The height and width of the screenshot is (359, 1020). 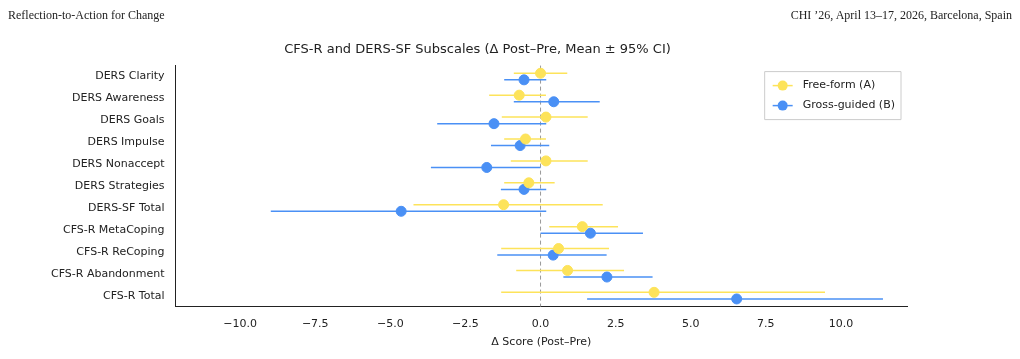 I want to click on y-tick-label: CFS-R Abandonment, so click(x=108, y=273).